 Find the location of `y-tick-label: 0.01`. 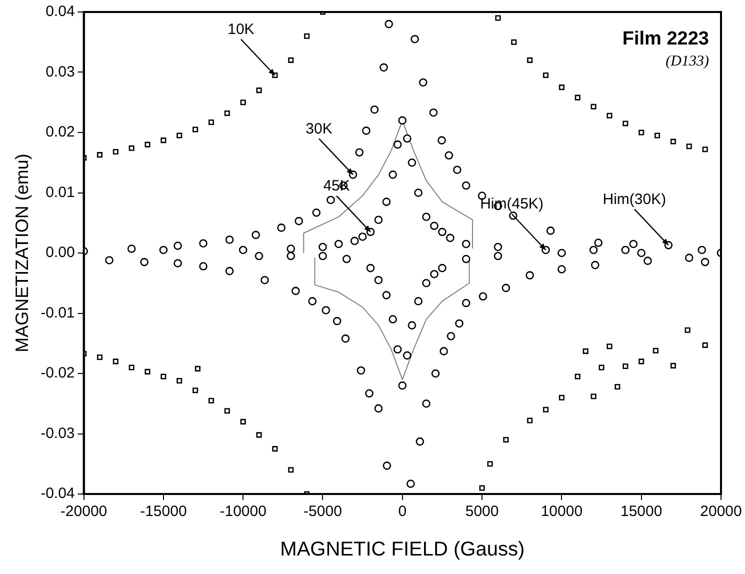

y-tick-label: 0.01 is located at coordinates (60, 192).